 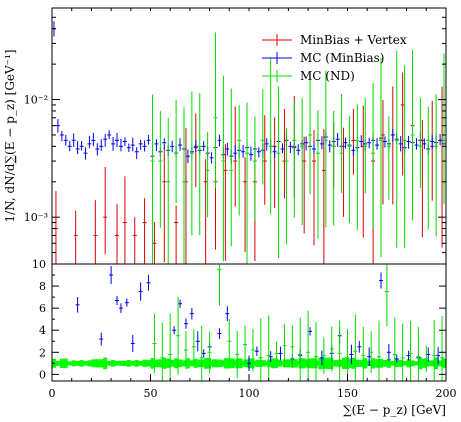 What do you see at coordinates (394, 410) in the screenshot?
I see `x-axis-title: ∑(E − p_z) [GeV]` at bounding box center [394, 410].